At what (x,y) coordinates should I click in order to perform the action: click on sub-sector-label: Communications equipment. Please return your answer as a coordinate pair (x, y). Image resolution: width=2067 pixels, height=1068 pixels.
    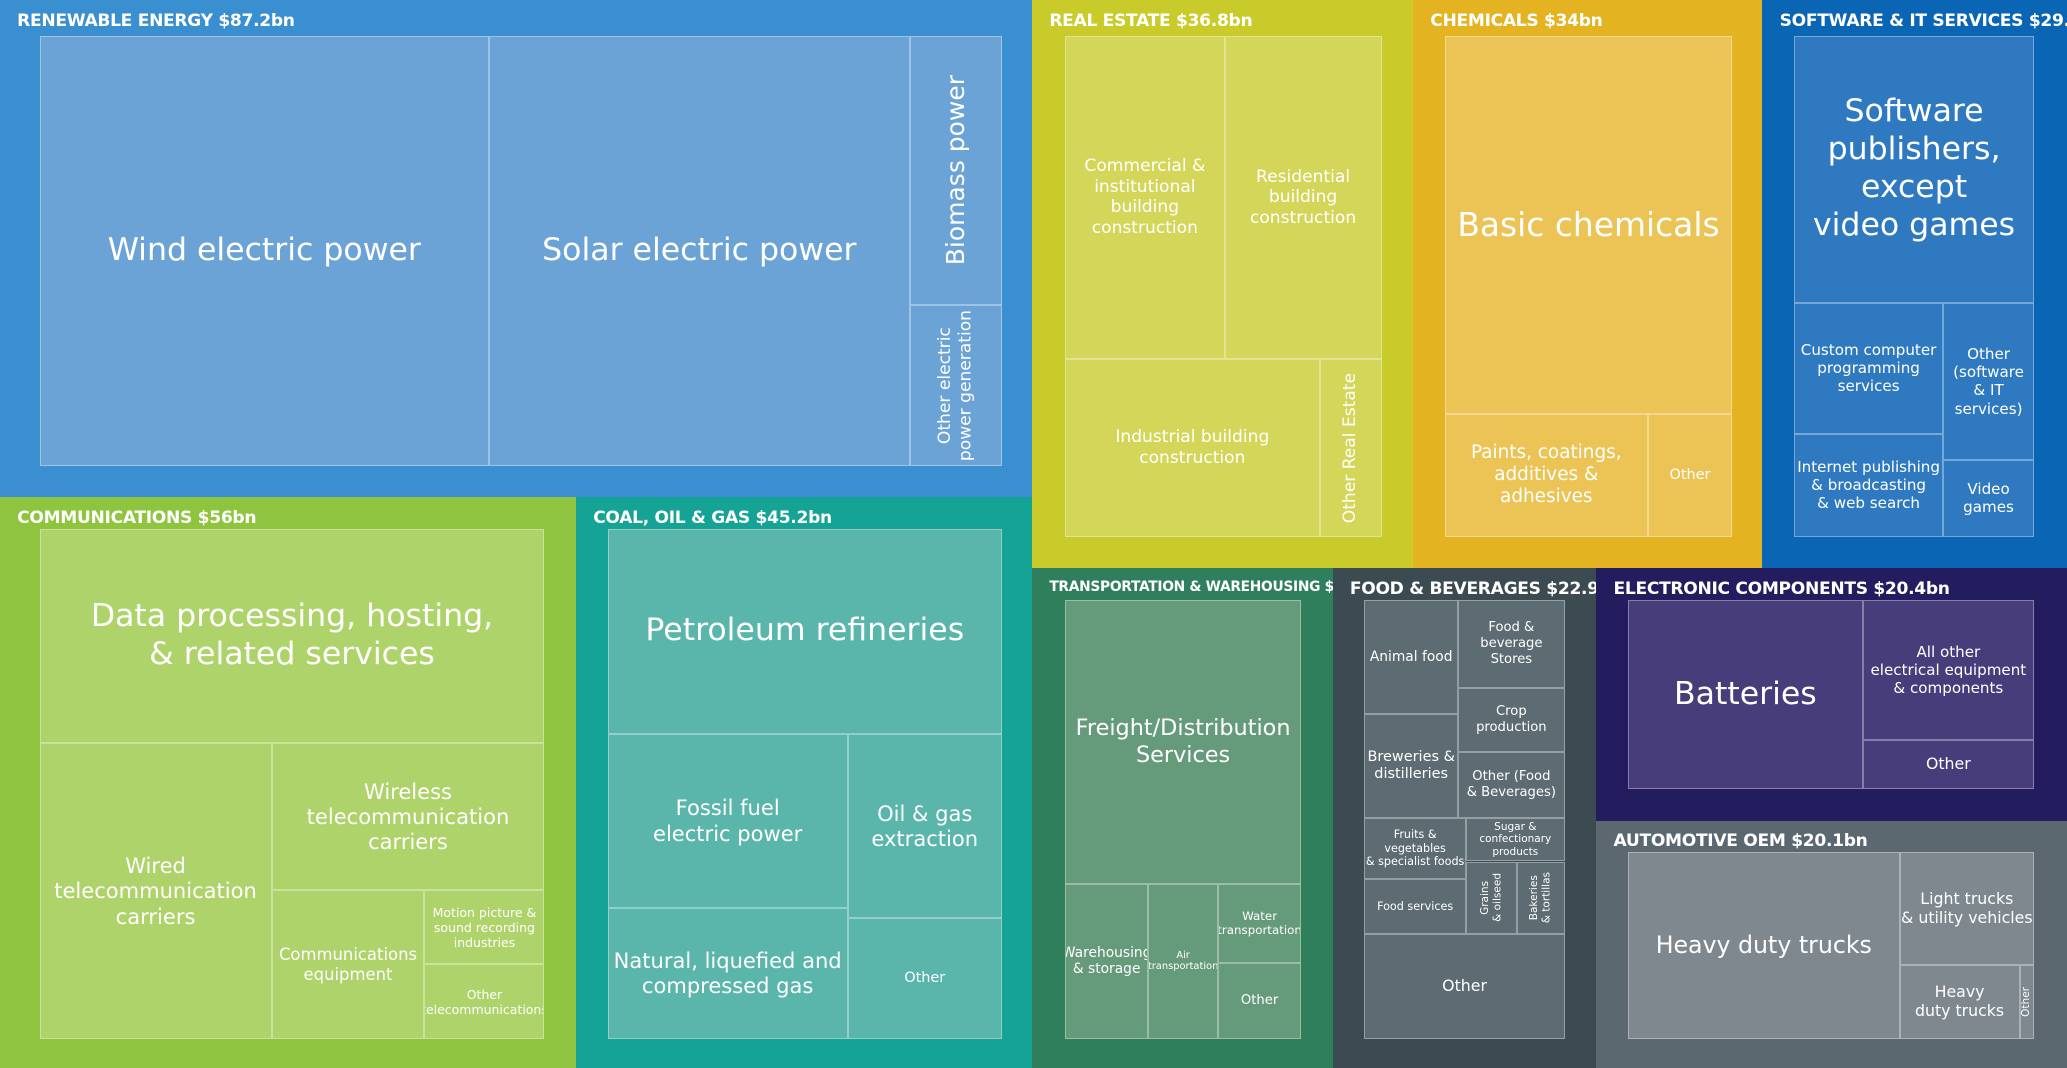
    Looking at the image, I should click on (348, 964).